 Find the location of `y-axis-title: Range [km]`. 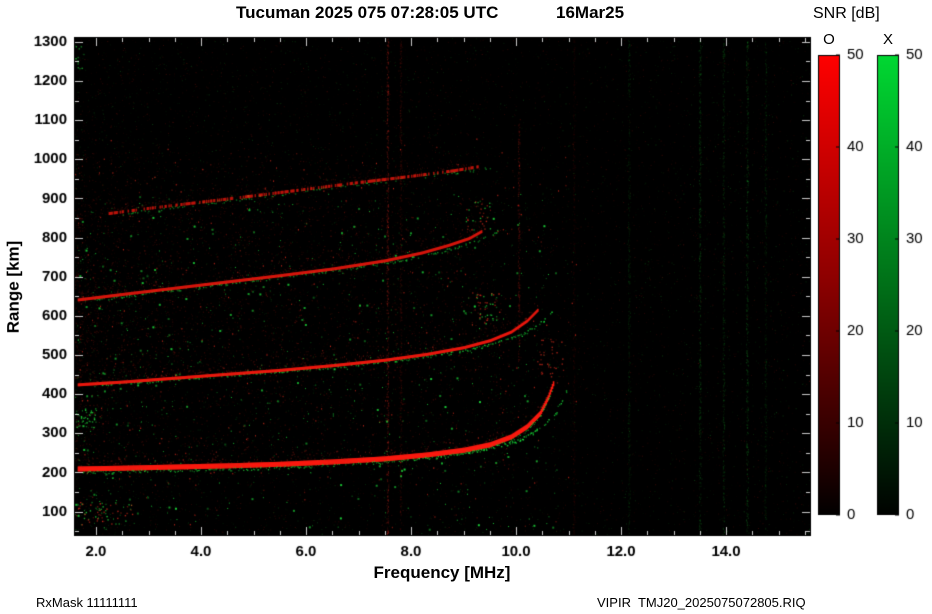

y-axis-title: Range [km] is located at coordinates (13, 287).